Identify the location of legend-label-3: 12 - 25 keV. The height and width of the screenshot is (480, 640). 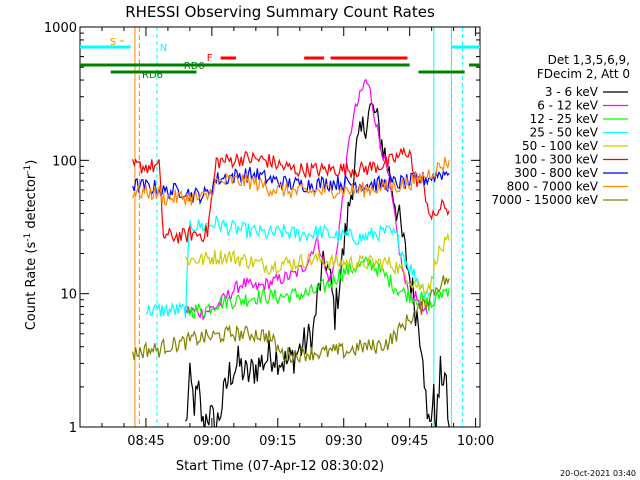
(564, 119).